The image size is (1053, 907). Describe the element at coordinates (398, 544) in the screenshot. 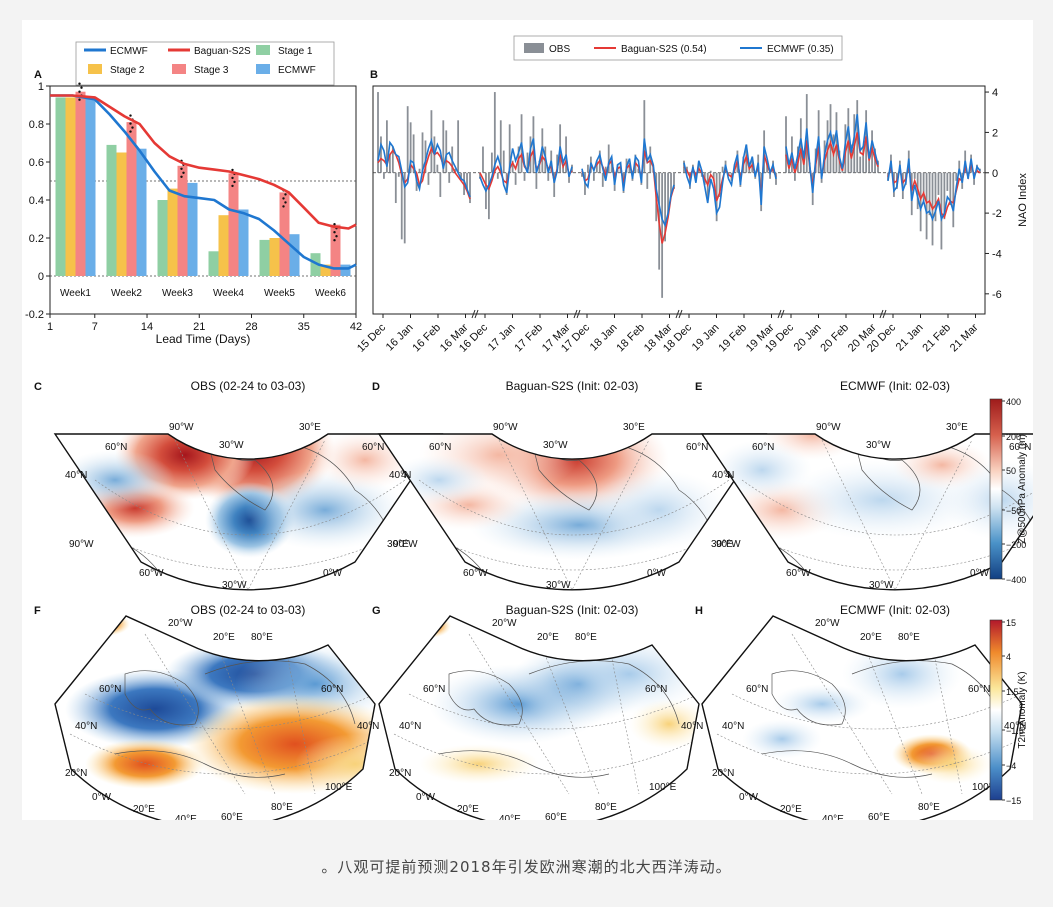

I see `map-coord-label: 30°E` at that location.